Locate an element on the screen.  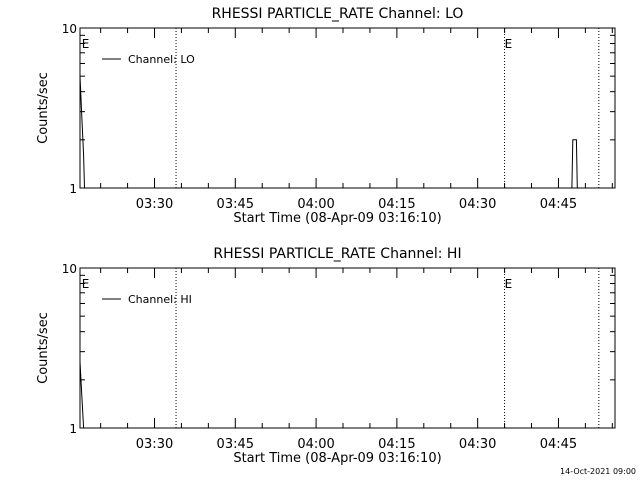
data-series-line is located at coordinates (82, 395).